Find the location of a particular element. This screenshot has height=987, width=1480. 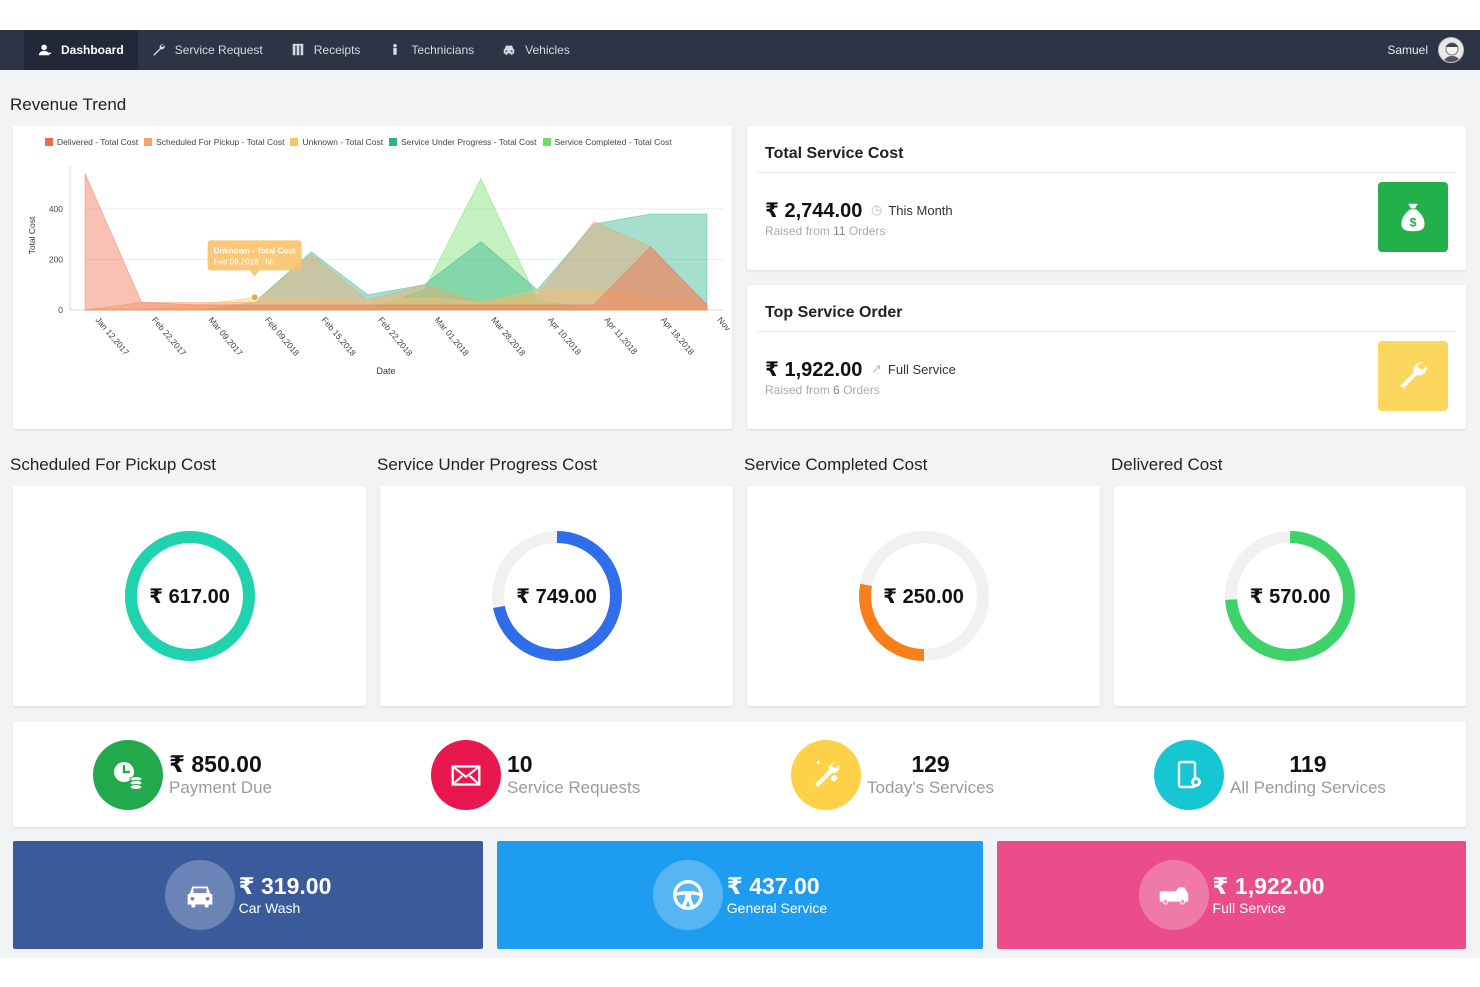

raised-count: 11 is located at coordinates (839, 231).